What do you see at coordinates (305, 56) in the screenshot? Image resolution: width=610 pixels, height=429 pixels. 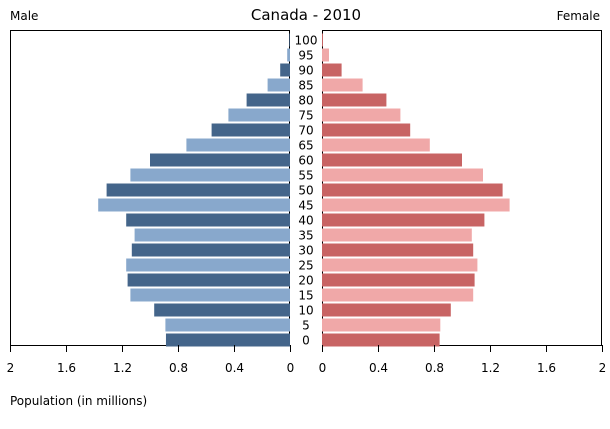 I see `age-label: 95` at bounding box center [305, 56].